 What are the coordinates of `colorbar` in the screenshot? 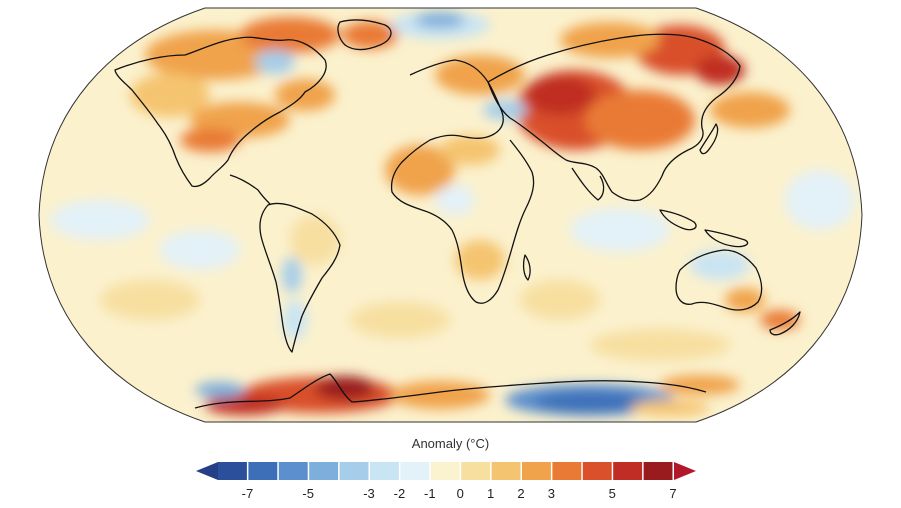 It's located at (446, 471).